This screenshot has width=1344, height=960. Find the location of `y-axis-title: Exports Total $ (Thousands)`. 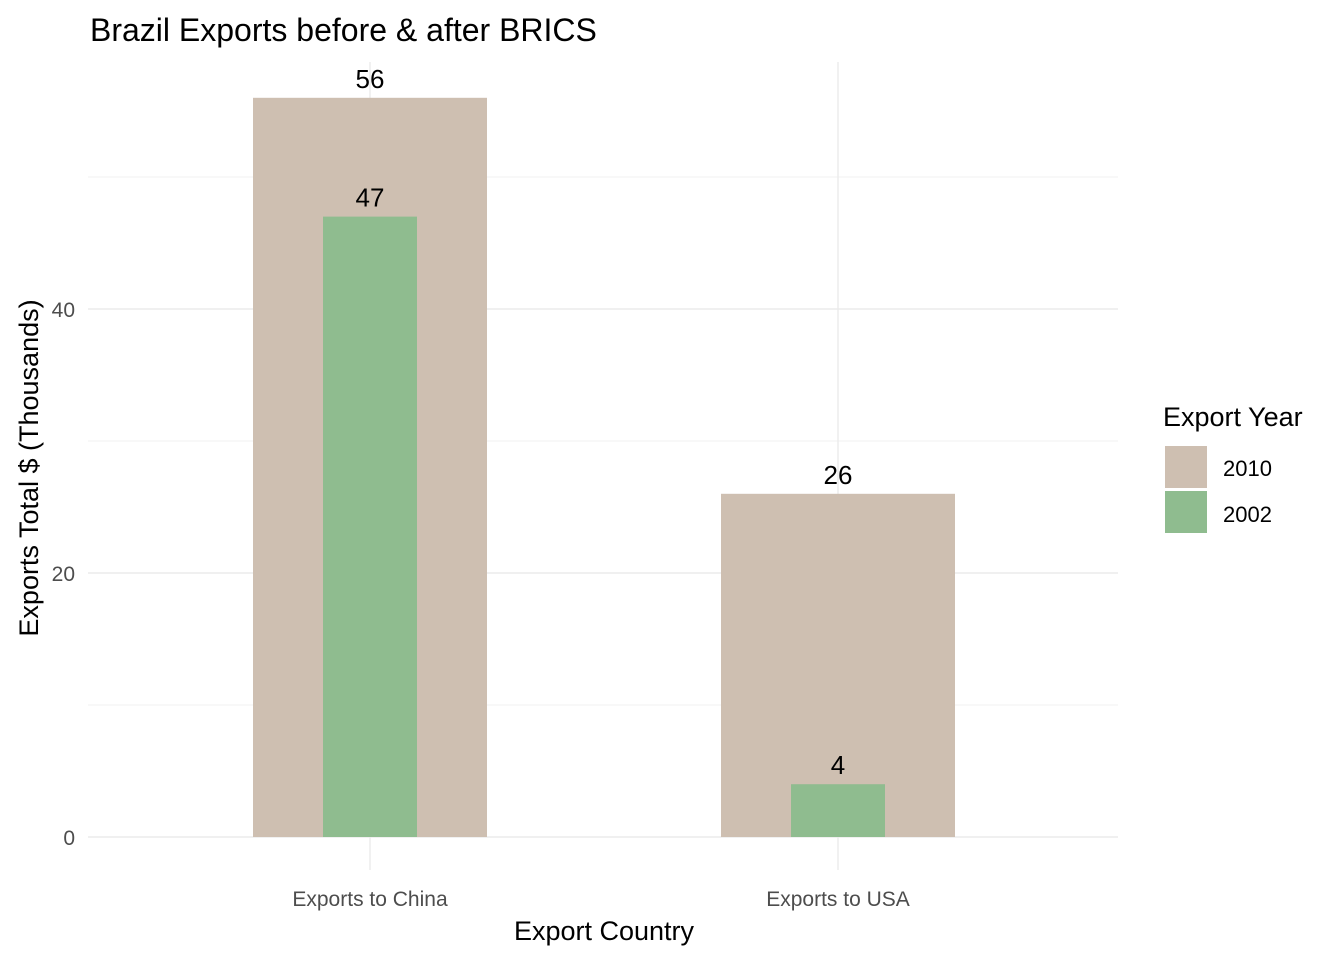

y-axis-title: Exports Total $ (Thousands) is located at coordinates (29, 467).